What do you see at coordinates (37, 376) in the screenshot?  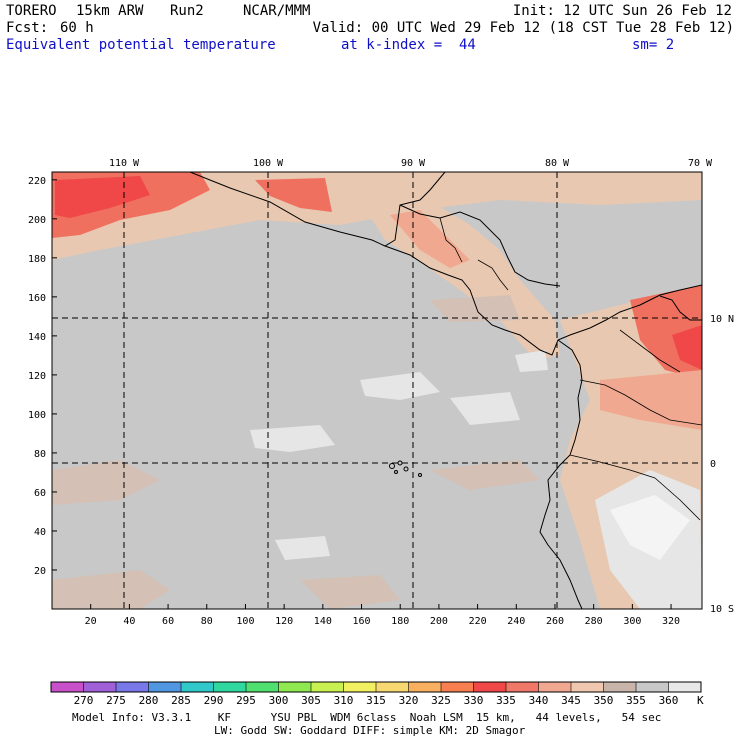 I see `y-tick-label: 120` at bounding box center [37, 376].